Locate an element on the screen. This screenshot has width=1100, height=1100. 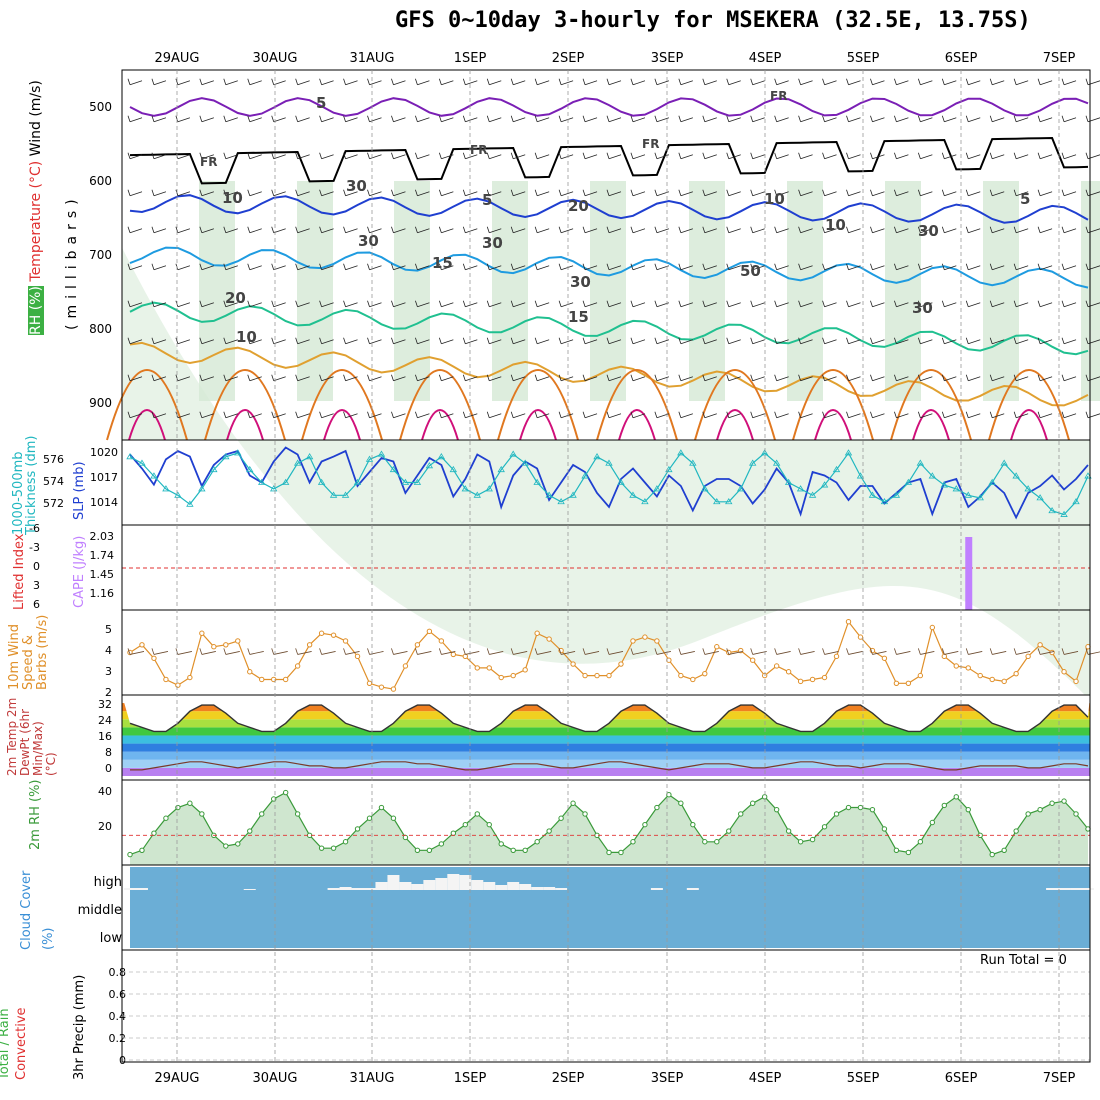
temp2m-line is located at coordinates (609, 718).